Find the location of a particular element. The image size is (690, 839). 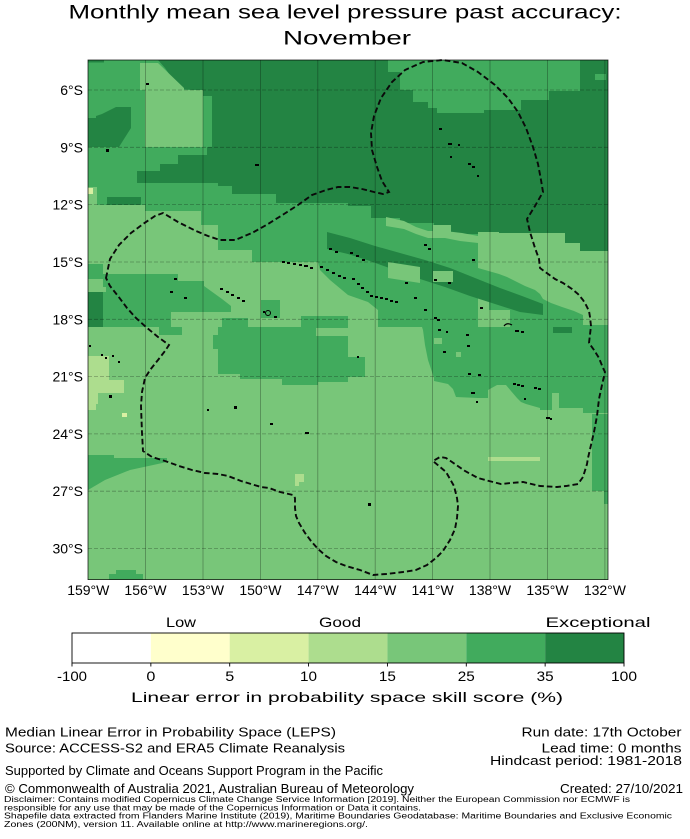

svg-text: 6°S is located at coordinates (71, 90).